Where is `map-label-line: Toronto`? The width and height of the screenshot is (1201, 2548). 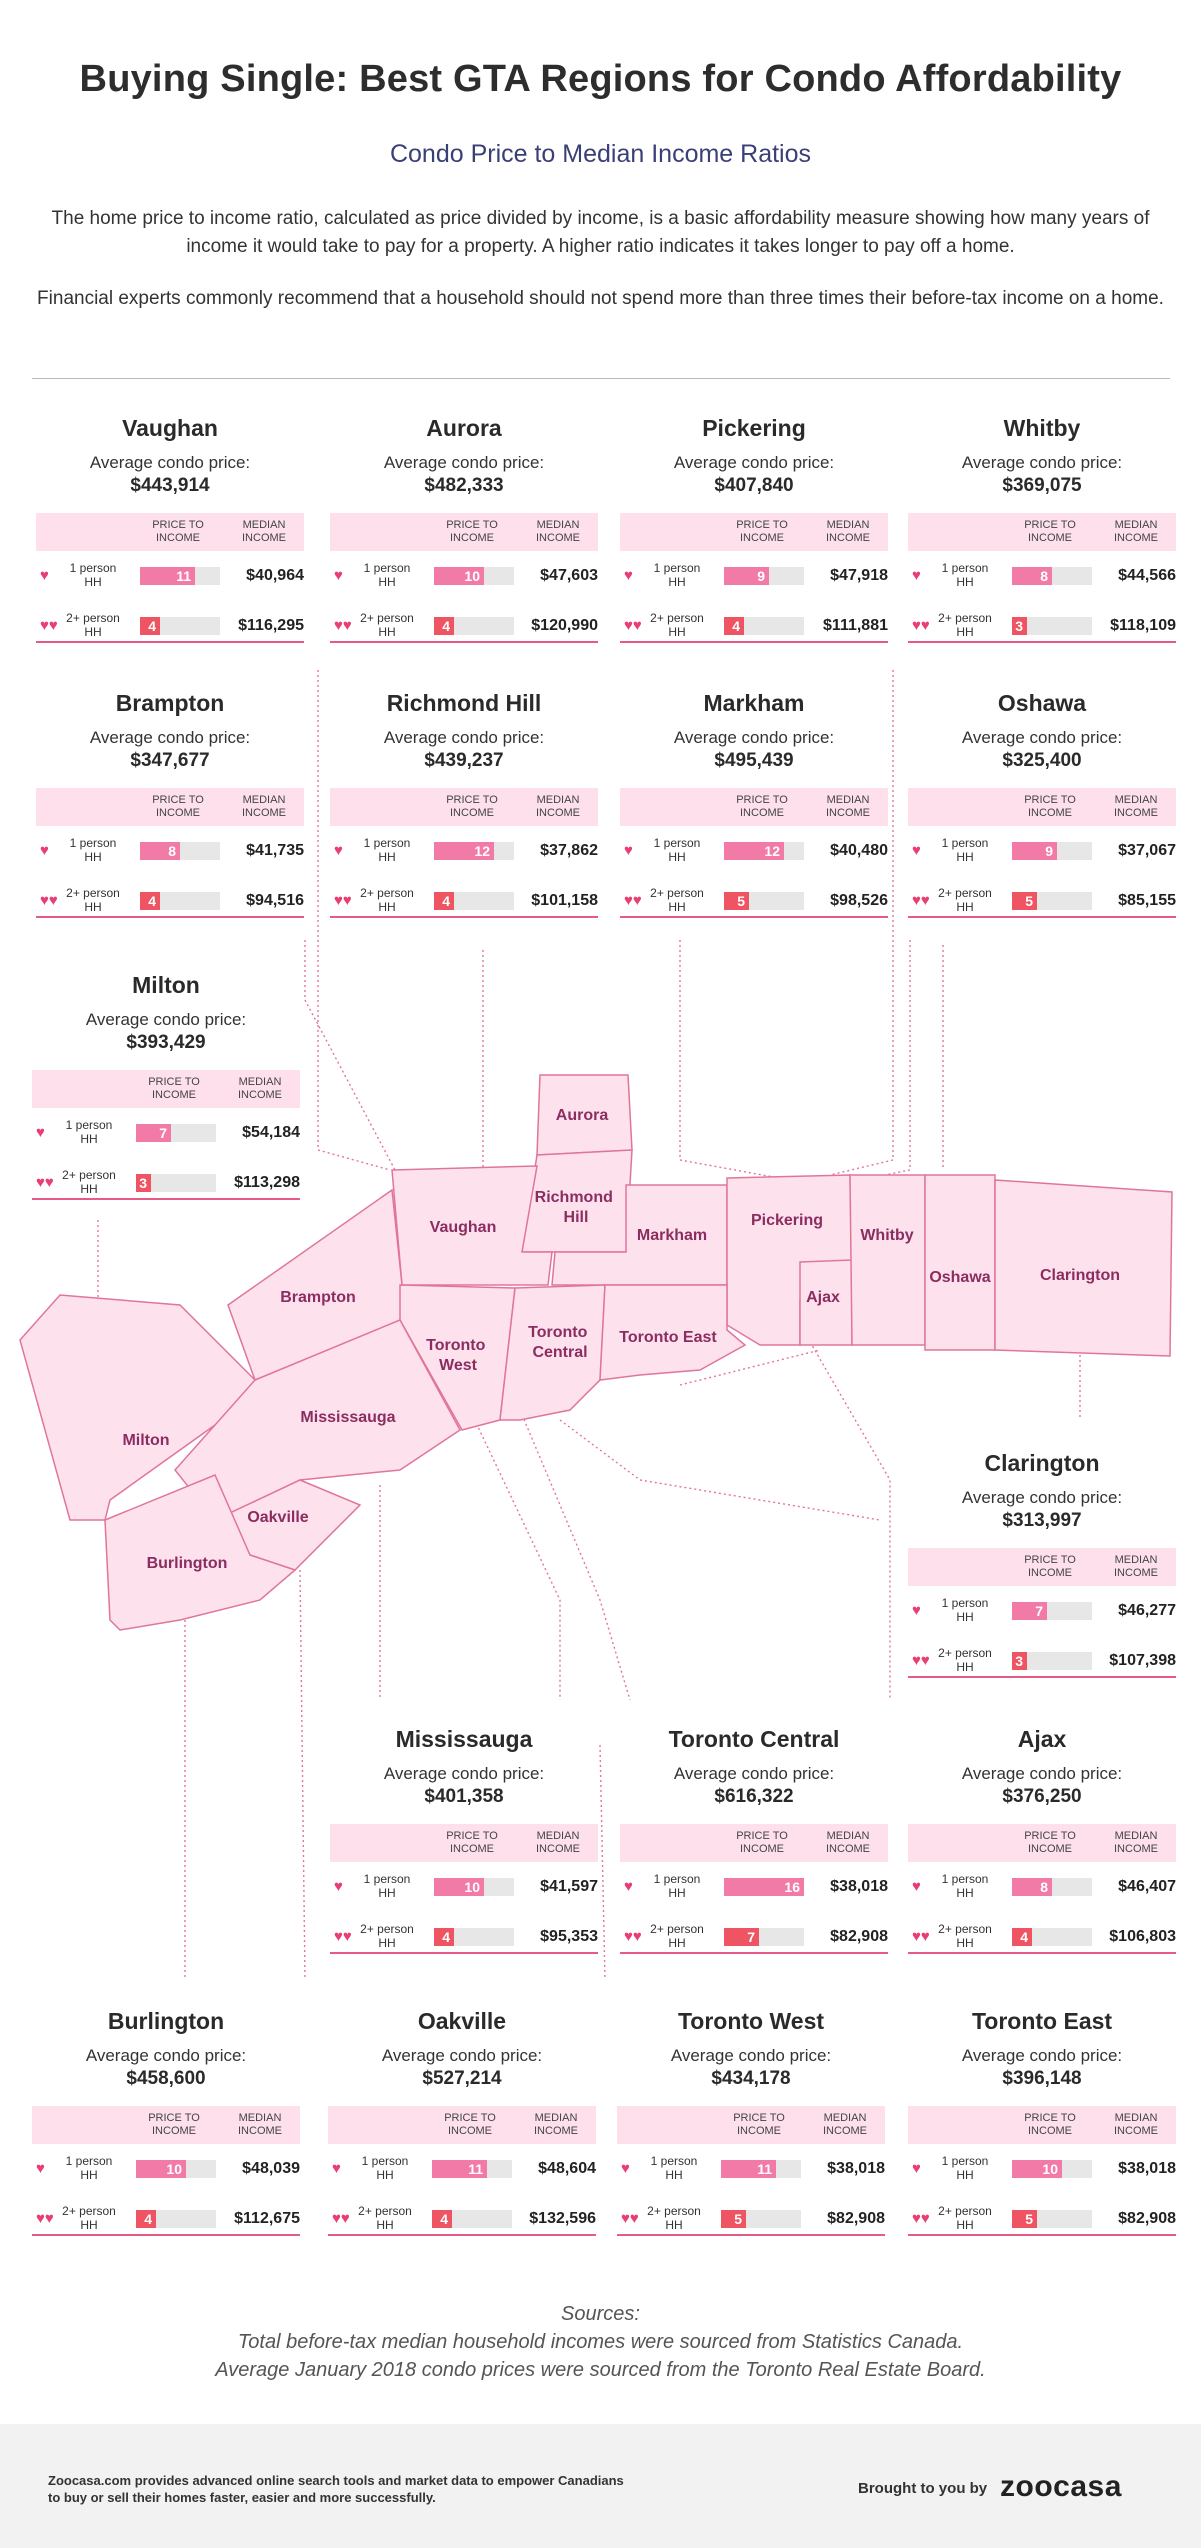
map-label-line: Toronto is located at coordinates (557, 1332).